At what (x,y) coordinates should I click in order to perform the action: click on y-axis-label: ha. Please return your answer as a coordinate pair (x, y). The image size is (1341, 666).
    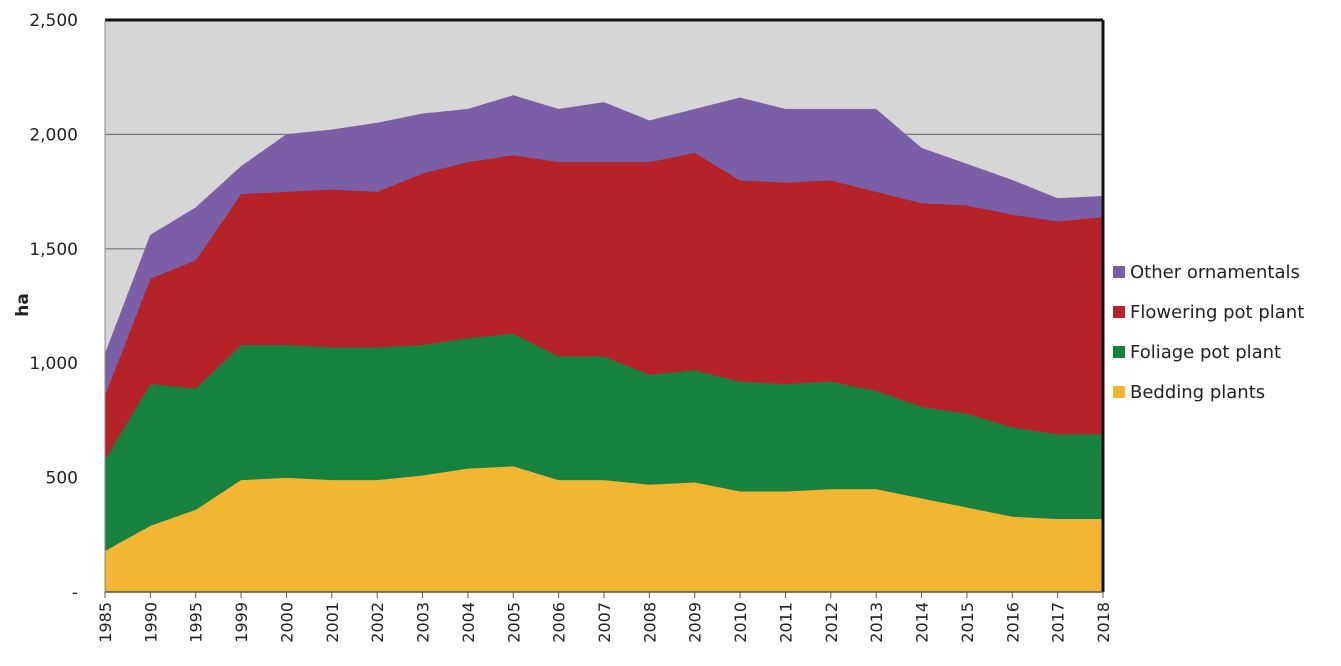
    Looking at the image, I should click on (23, 305).